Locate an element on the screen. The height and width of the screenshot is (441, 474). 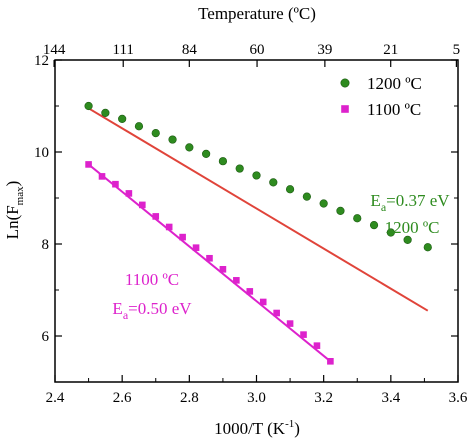
legend-label: 1200 ºC is located at coordinates (394, 83).